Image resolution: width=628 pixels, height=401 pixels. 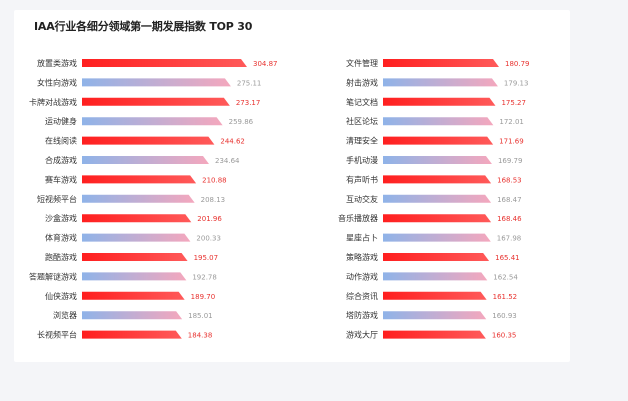 What do you see at coordinates (61, 296) in the screenshot?
I see `category-label: 仙侠游戏` at bounding box center [61, 296].